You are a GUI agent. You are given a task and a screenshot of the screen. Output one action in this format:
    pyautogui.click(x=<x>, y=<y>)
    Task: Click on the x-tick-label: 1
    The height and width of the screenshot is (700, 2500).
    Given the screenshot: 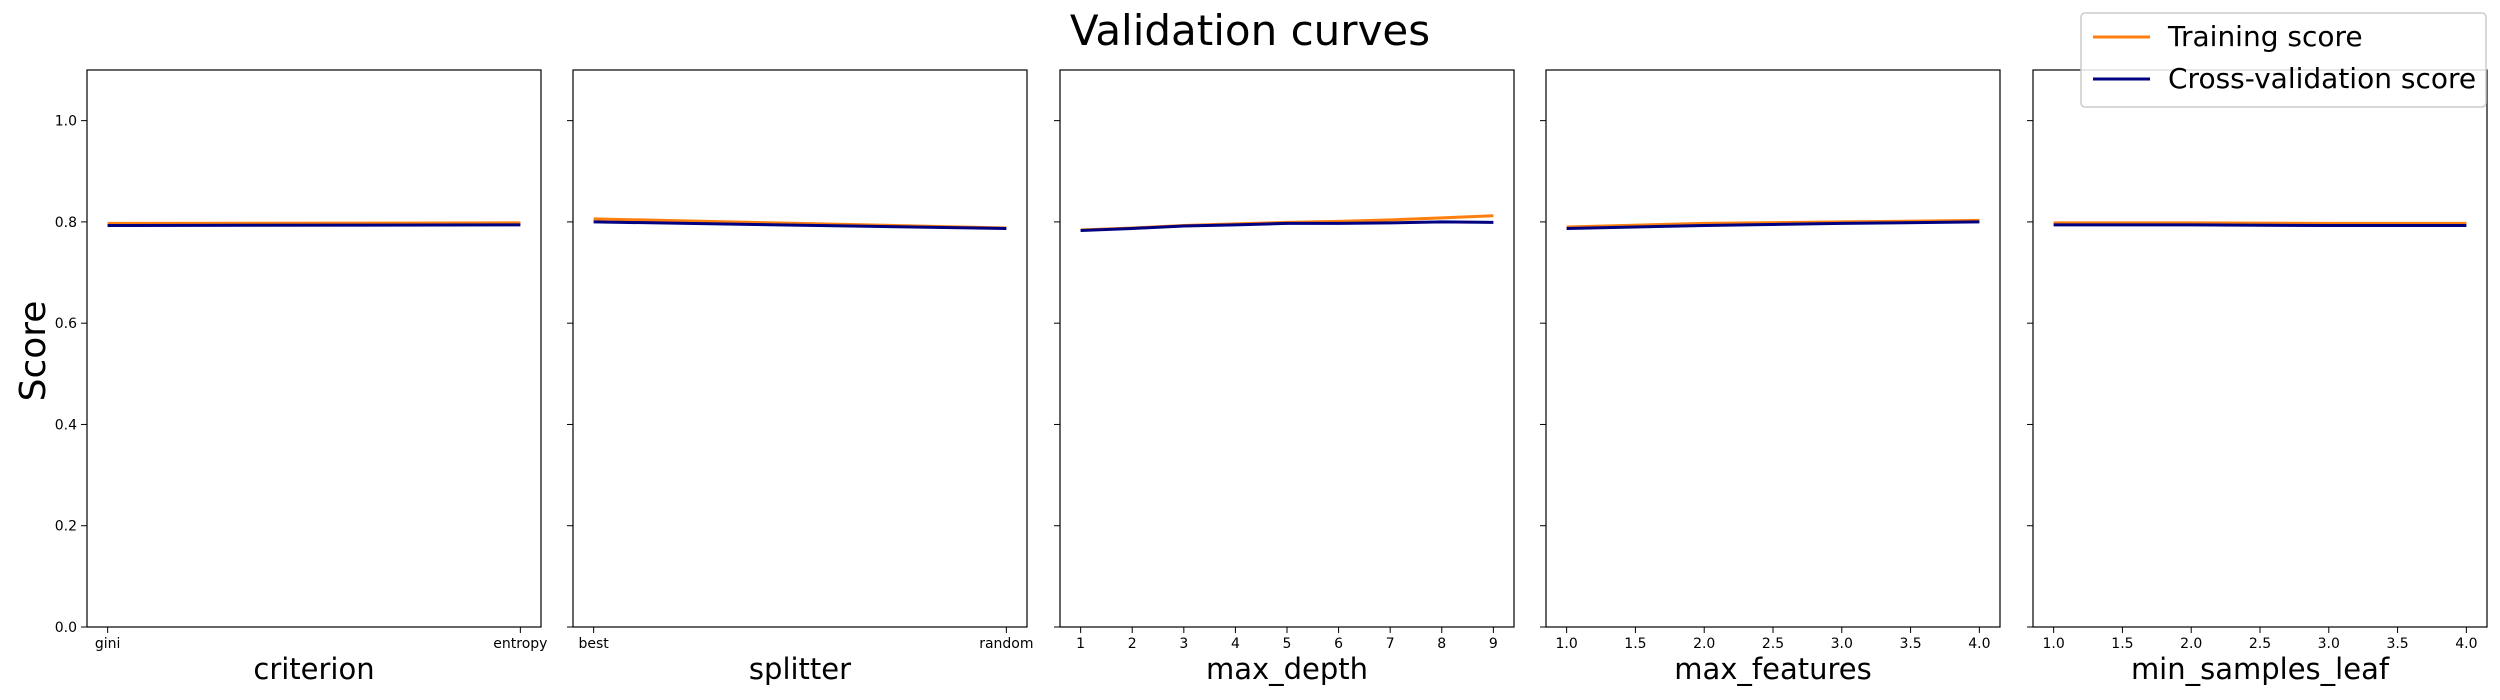 What is the action you would take?
    pyautogui.click(x=1080, y=644)
    